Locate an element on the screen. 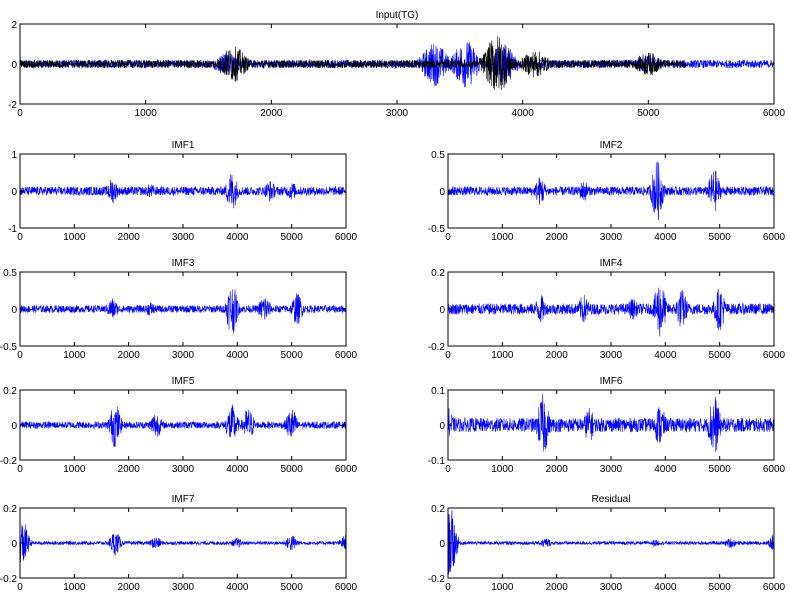  panel-title: IMF5 is located at coordinates (183, 381).